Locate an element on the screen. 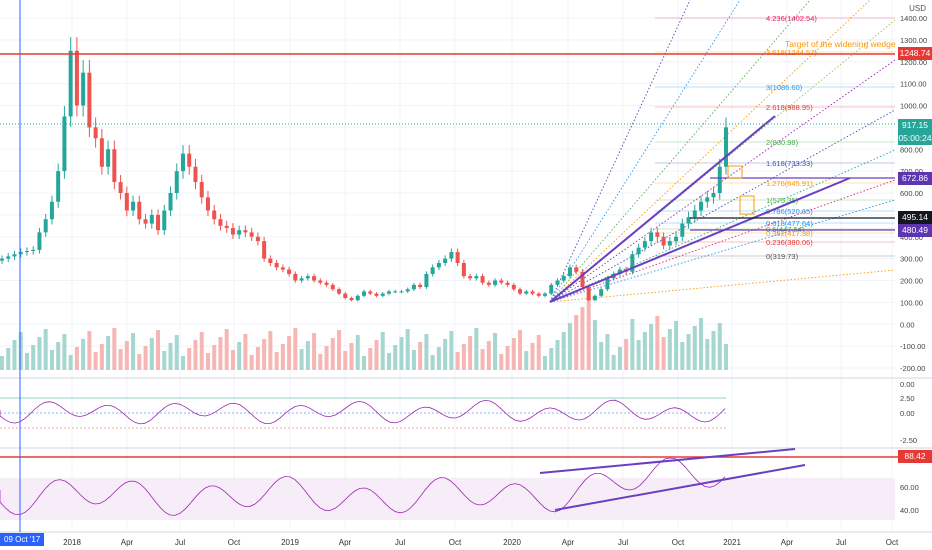 Image resolution: width=932 pixels, height=550 pixels. fib-level-label: 0(319.73) is located at coordinates (782, 256).